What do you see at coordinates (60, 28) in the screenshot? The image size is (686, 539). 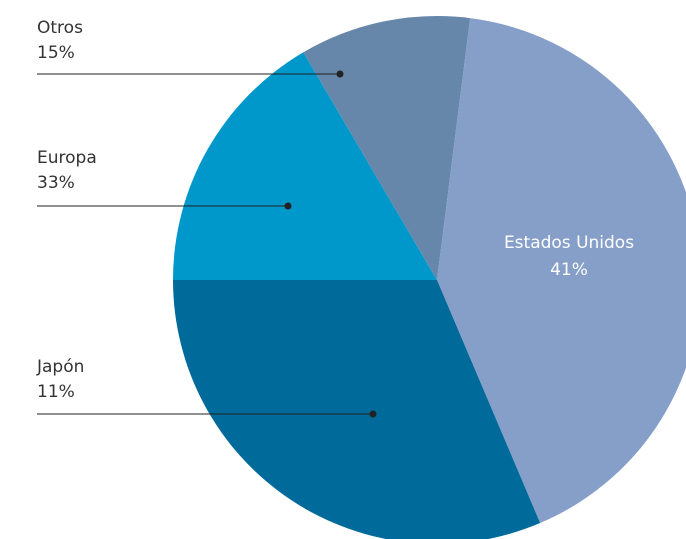 I see `slice-label-otros: Otros` at bounding box center [60, 28].